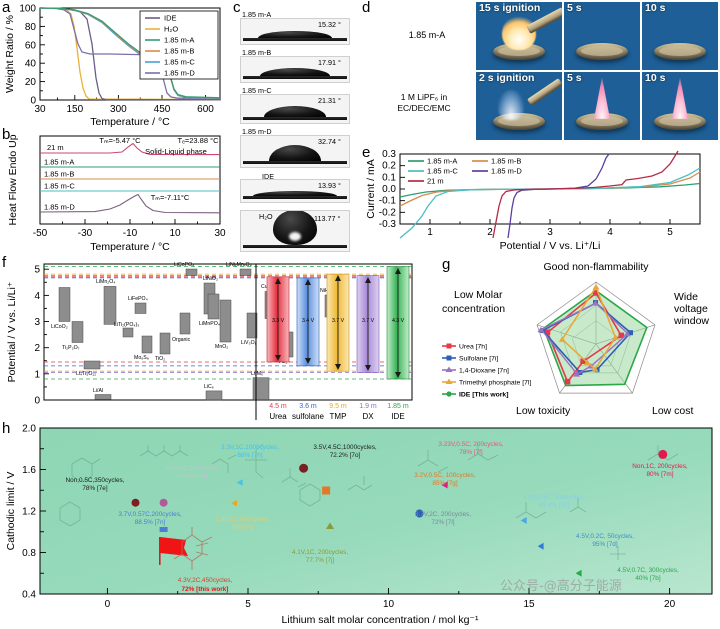 This screenshot has width=720, height=629. What do you see at coordinates (529, 604) in the screenshot?
I see `svg-text: 15` at bounding box center [529, 604].